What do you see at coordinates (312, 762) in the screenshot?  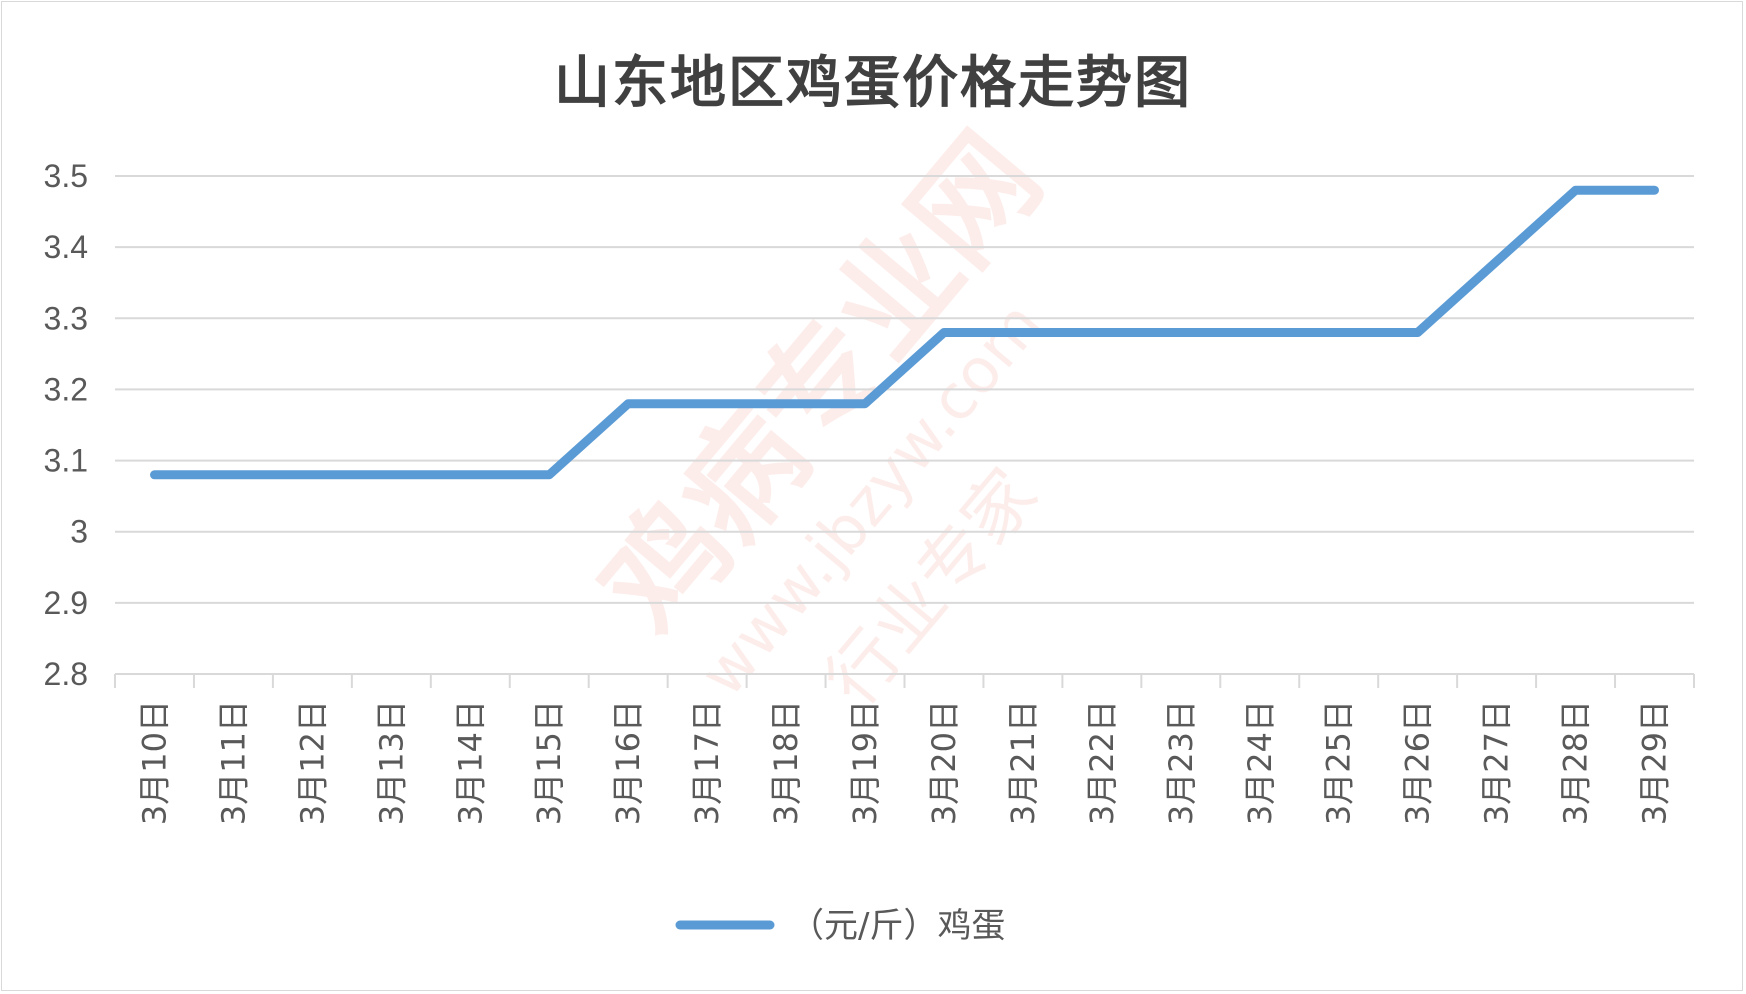 I see `x-tick-label: 3月12日` at bounding box center [312, 762].